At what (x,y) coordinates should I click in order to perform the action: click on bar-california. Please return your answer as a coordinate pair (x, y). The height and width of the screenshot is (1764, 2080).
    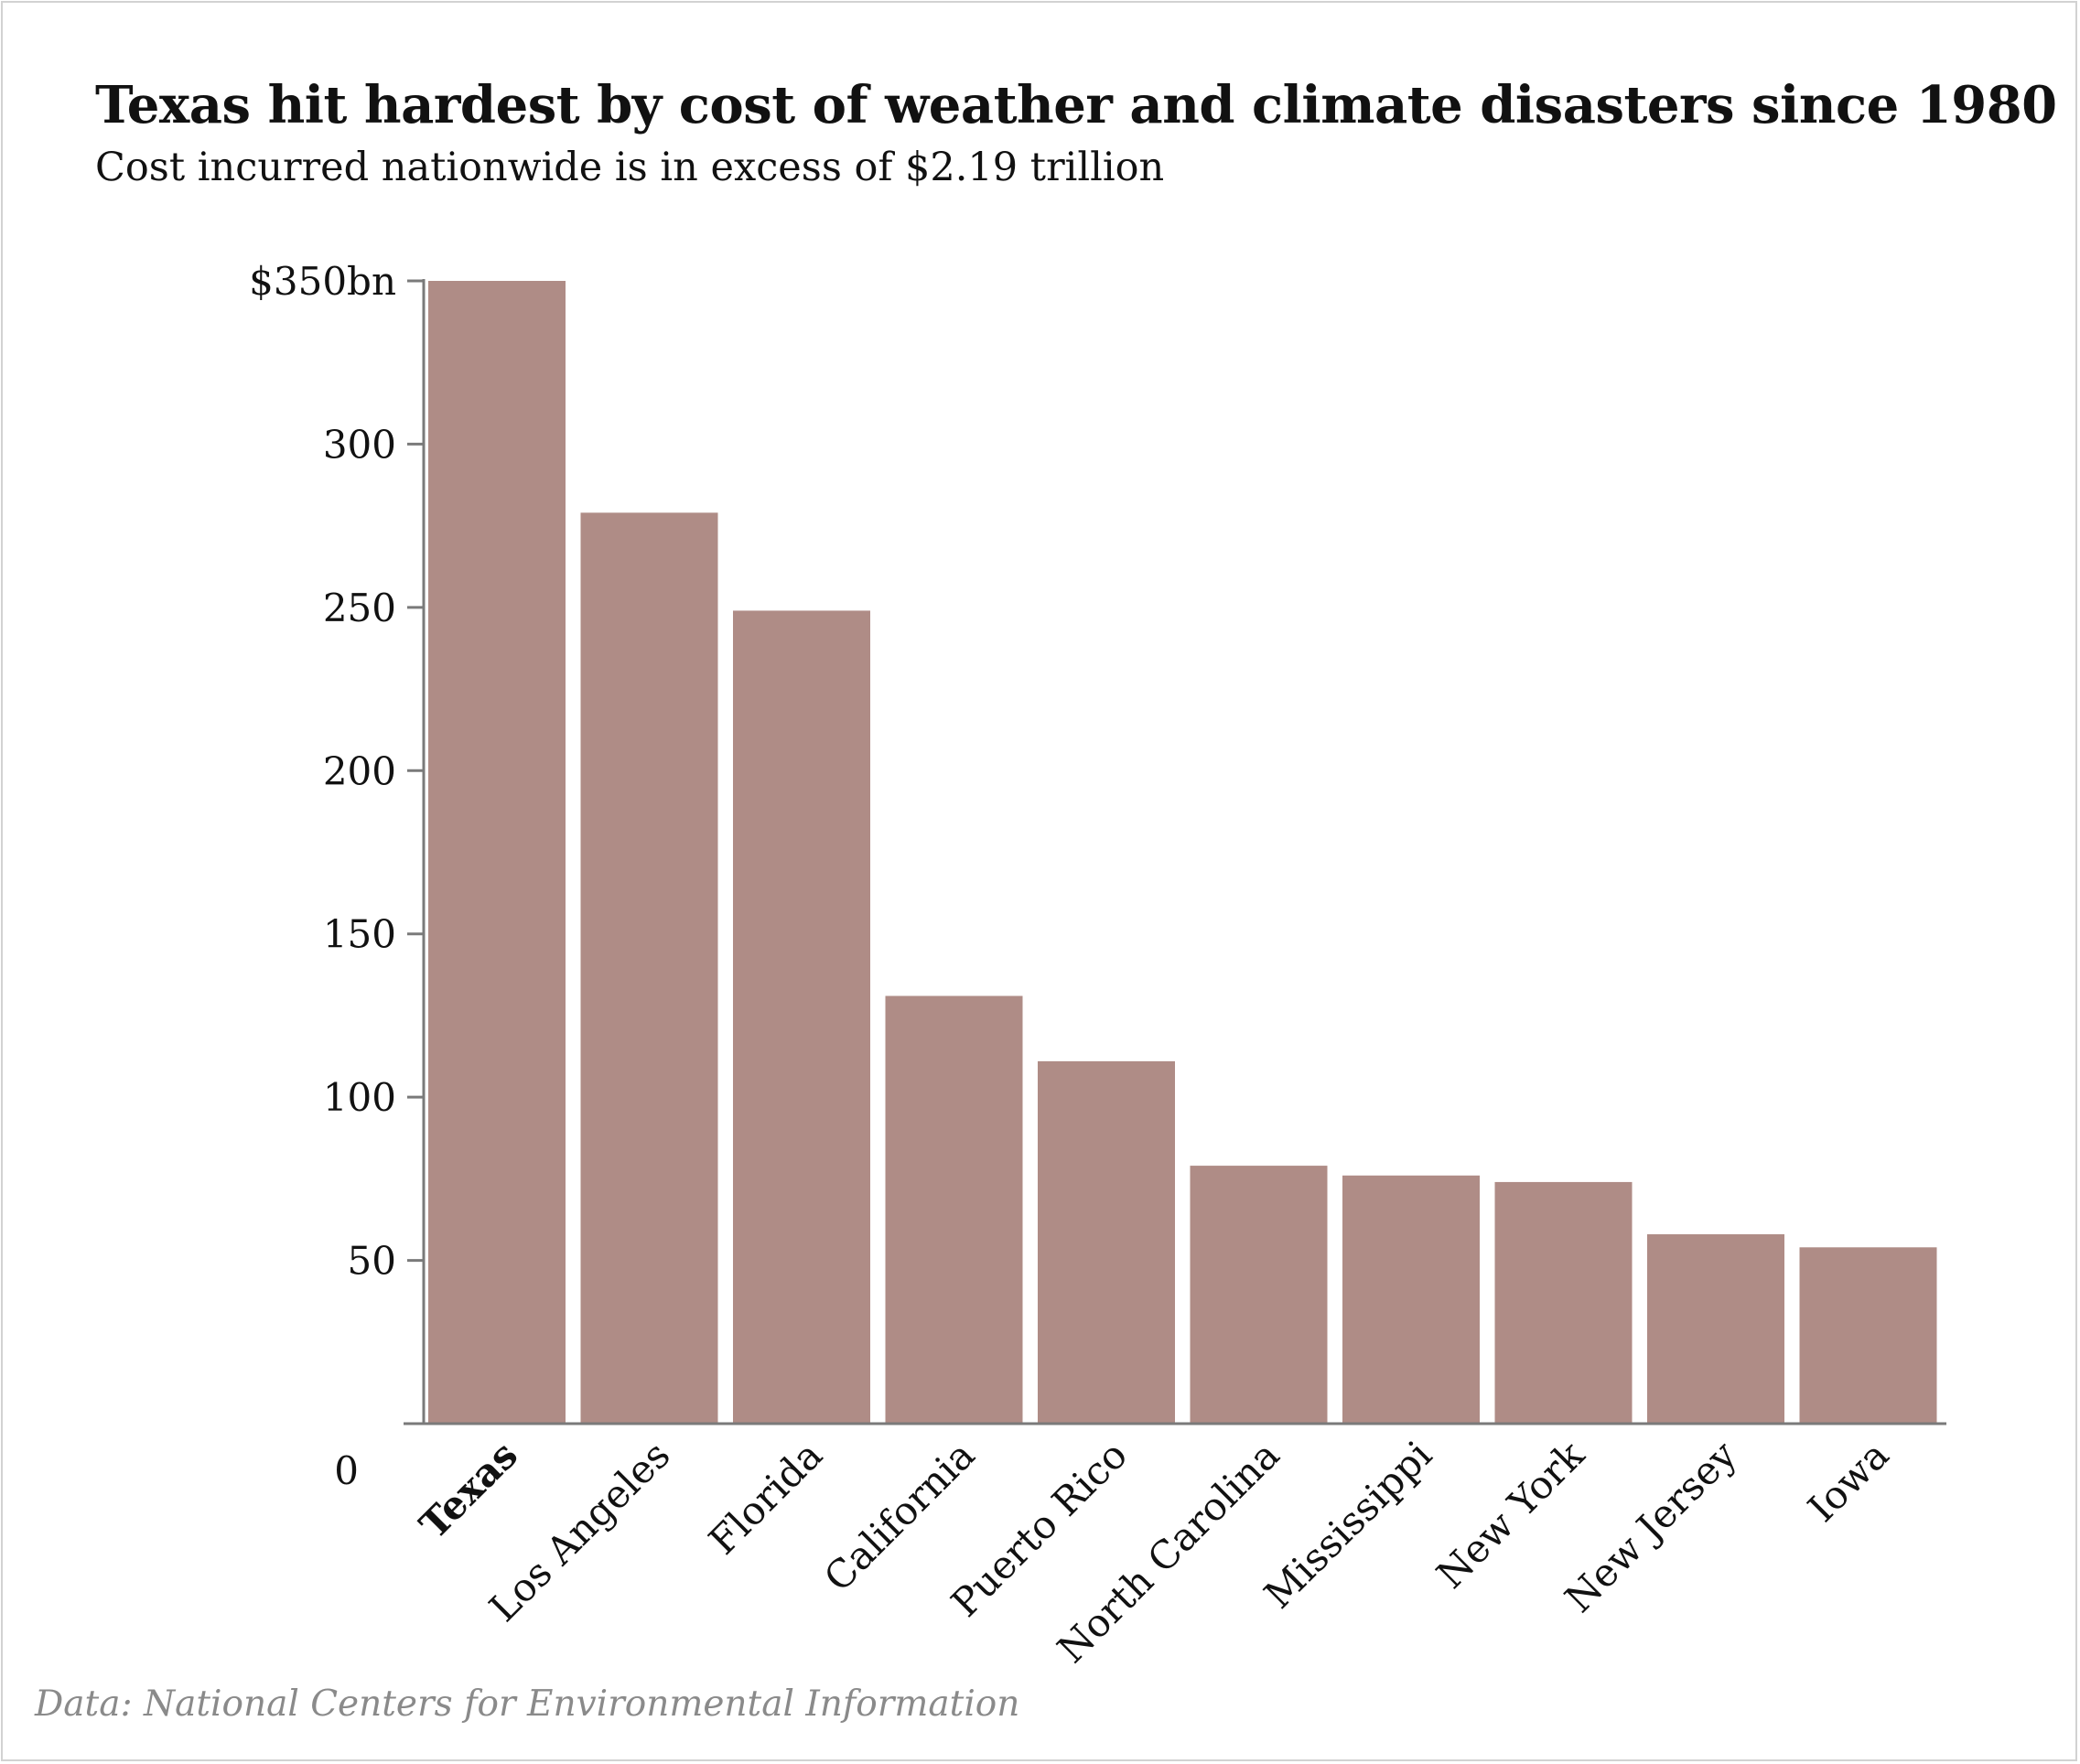
    Looking at the image, I should click on (954, 1209).